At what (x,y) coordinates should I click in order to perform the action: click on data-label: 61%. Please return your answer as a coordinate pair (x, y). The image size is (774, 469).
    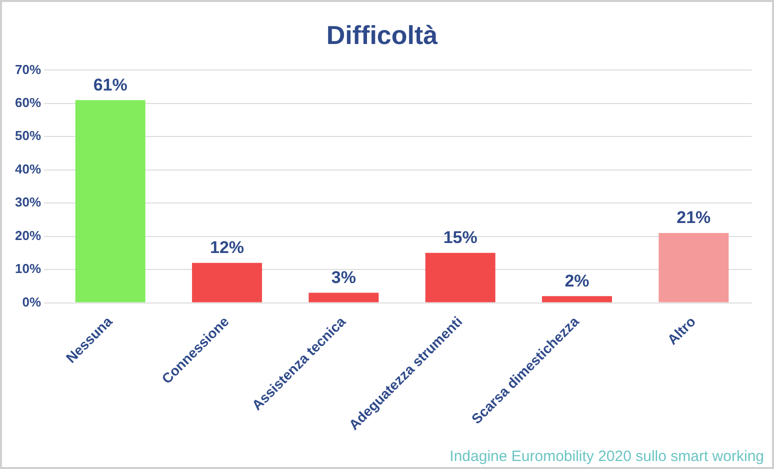
    Looking at the image, I should click on (110, 84).